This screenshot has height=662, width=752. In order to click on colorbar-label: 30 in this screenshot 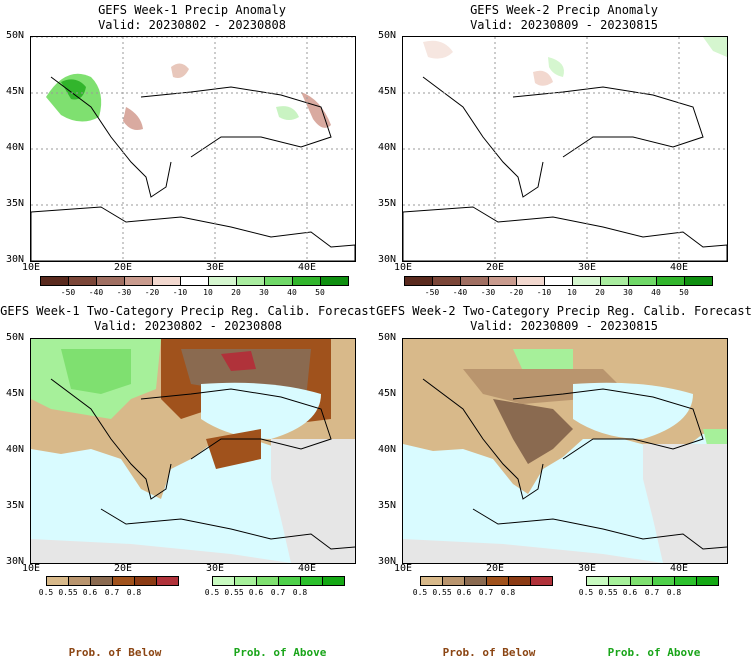, I will do `click(264, 292)`.